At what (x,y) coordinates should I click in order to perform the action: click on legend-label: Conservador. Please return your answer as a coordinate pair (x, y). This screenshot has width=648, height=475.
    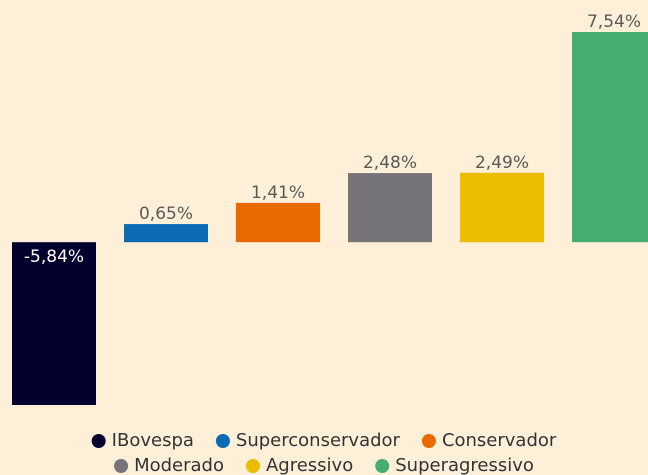
    Looking at the image, I should click on (499, 440).